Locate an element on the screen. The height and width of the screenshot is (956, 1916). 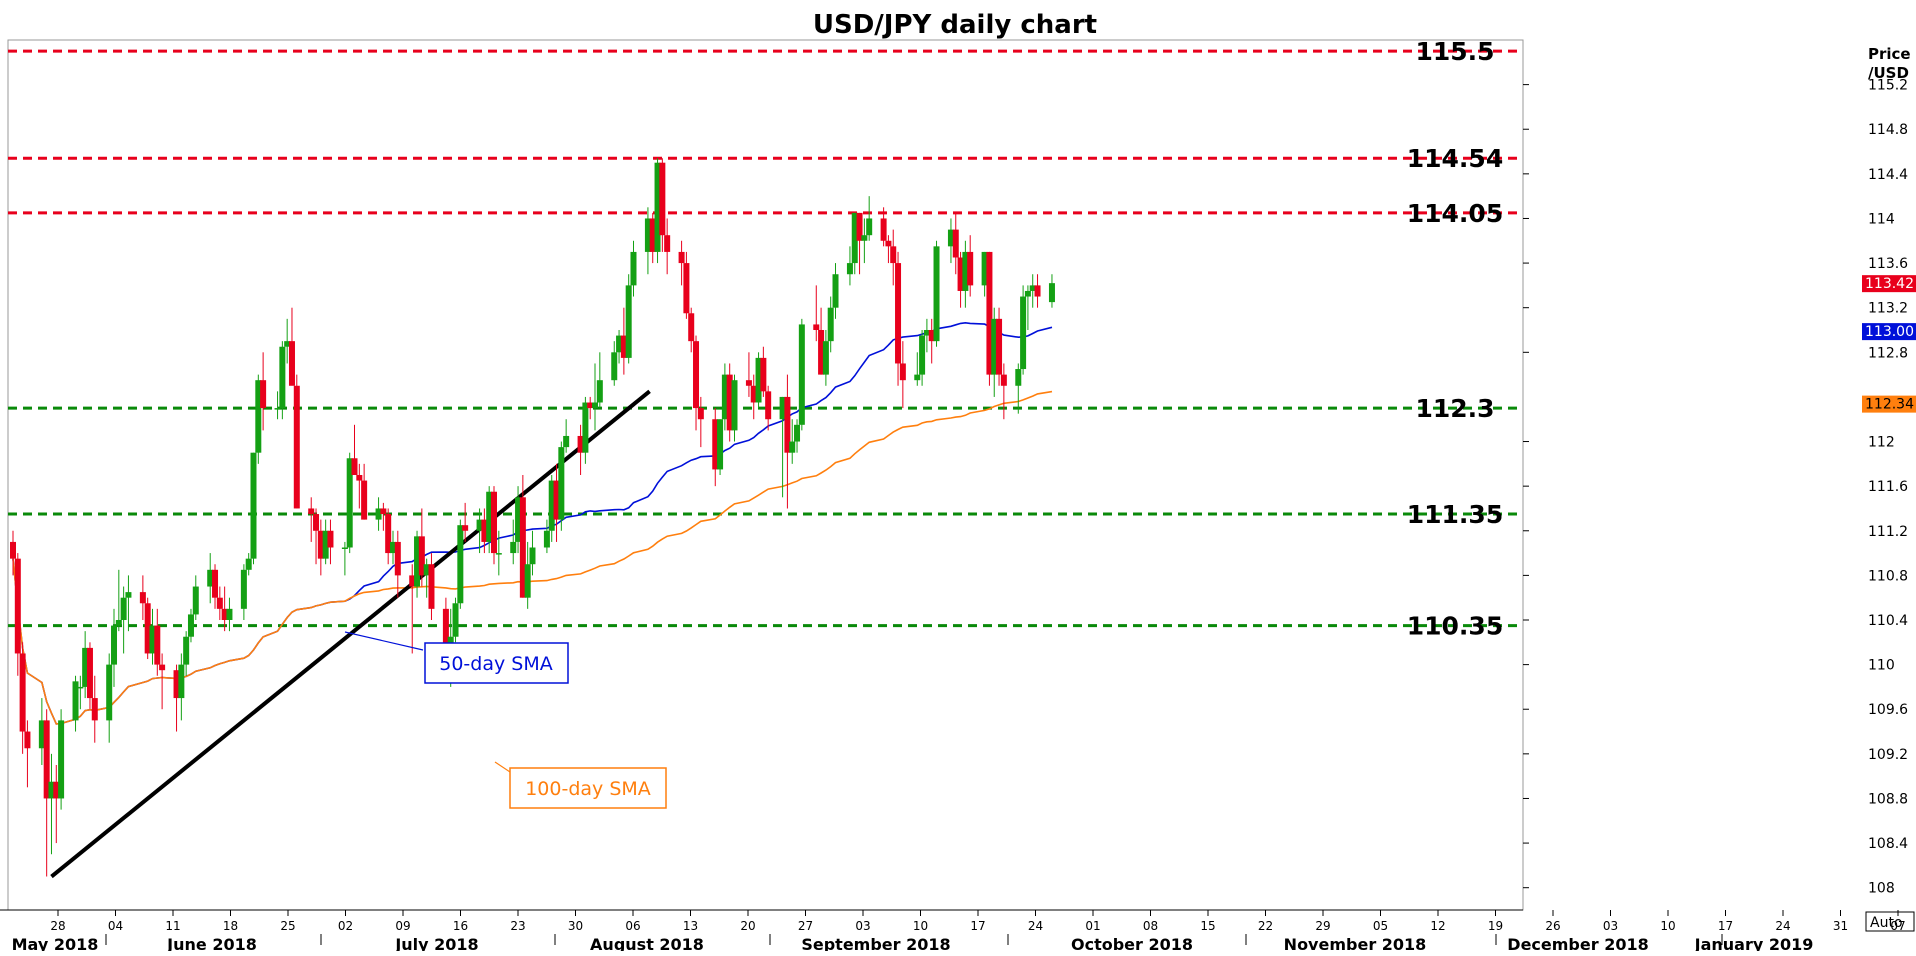
x-tick-label: 23 is located at coordinates (517, 926).